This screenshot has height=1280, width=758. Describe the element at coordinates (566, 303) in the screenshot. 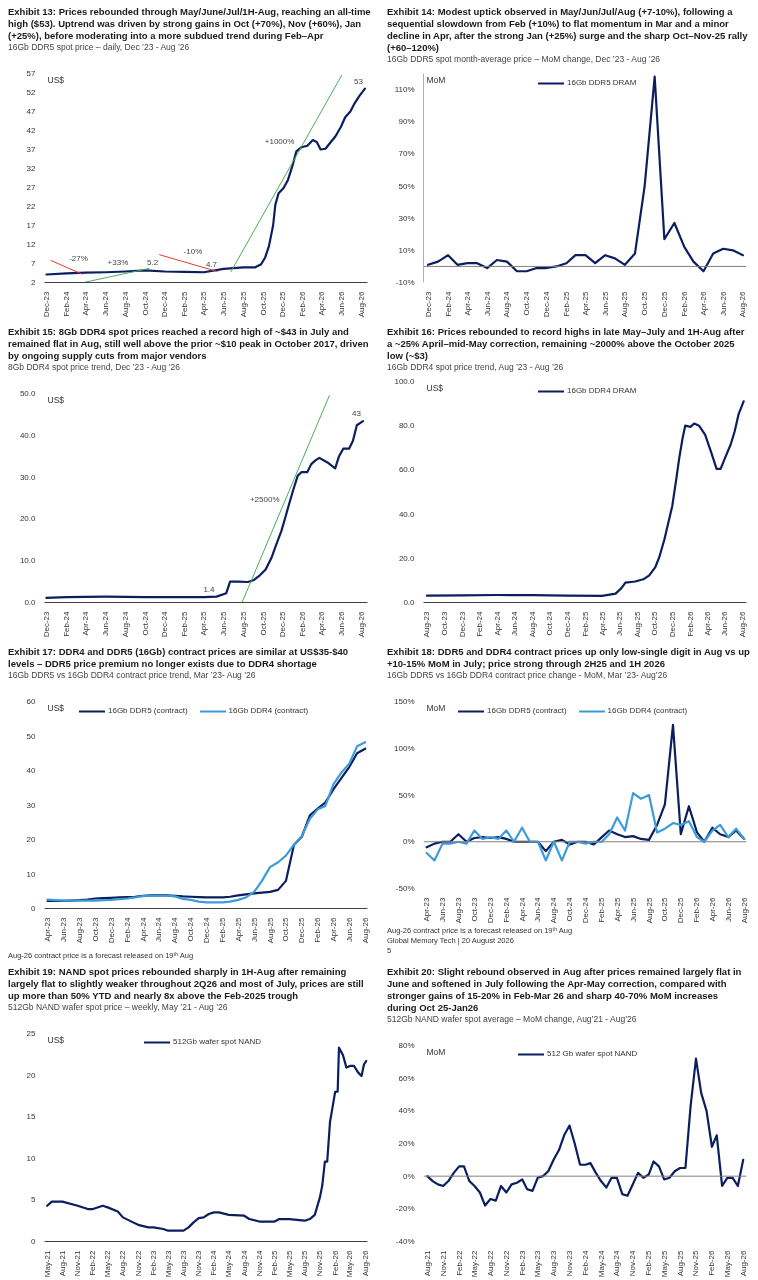

I see `x-tick-label: Feb-25` at that location.